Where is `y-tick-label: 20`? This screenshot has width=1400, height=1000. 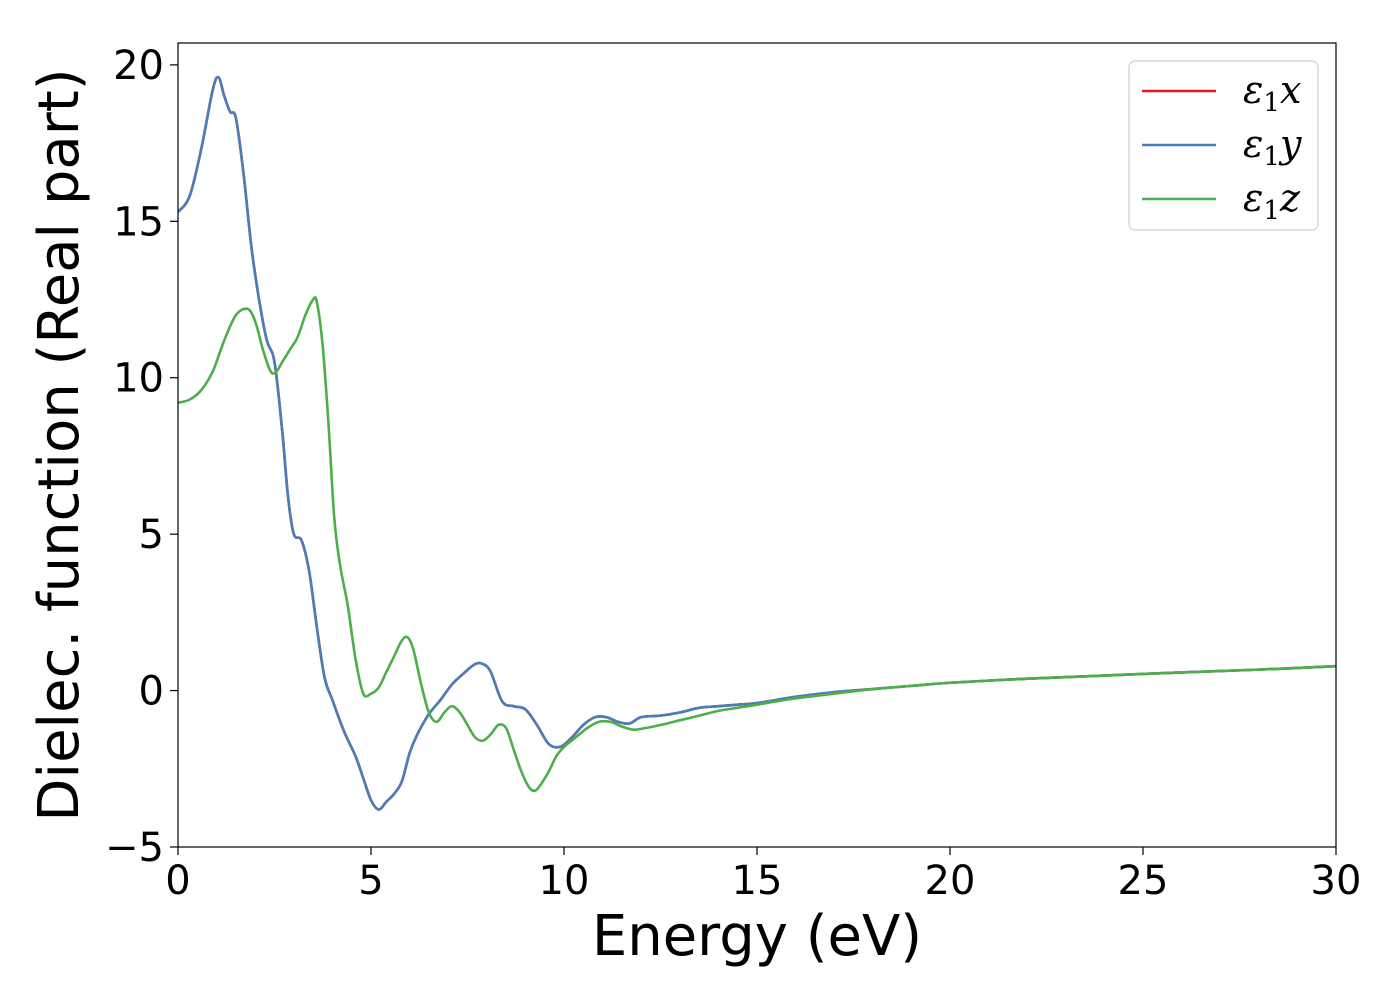
y-tick-label: 20 is located at coordinates (138, 66).